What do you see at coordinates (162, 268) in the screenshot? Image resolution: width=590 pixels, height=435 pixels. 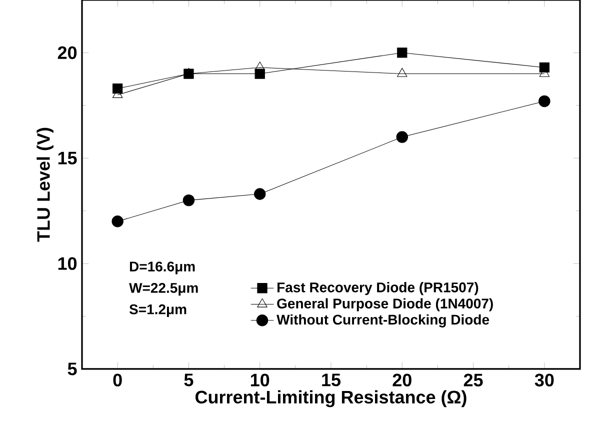 I see `annotation: D=16.6μm` at bounding box center [162, 268].